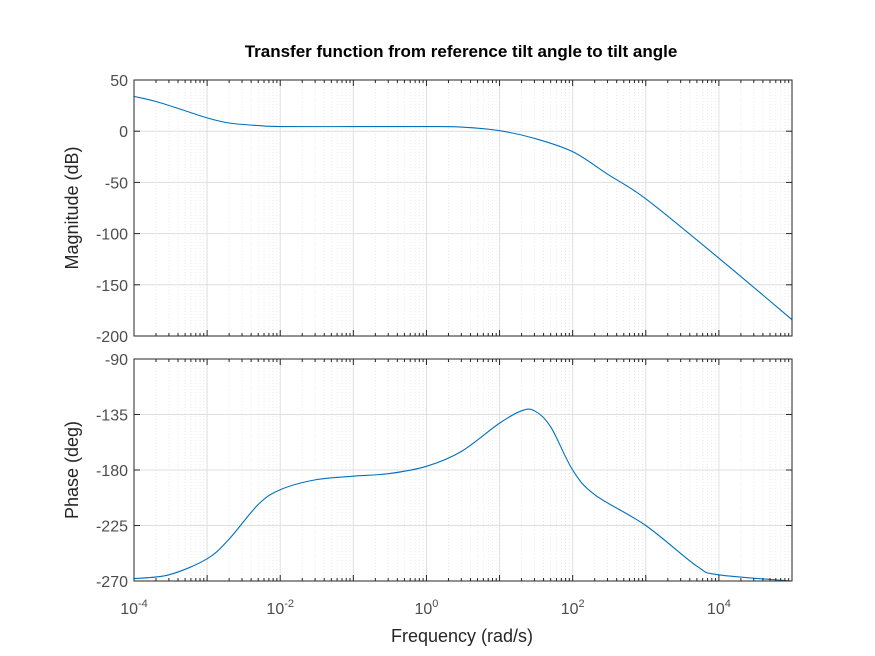 The width and height of the screenshot is (875, 656). I want to click on magnitude-y-tick-label: -50, so click(116, 183).